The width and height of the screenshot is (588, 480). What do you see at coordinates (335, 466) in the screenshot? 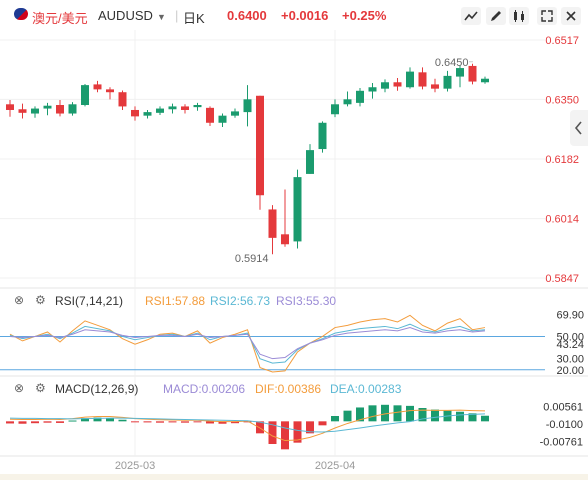
I see `time-tick-label: 2025-04` at bounding box center [335, 466].